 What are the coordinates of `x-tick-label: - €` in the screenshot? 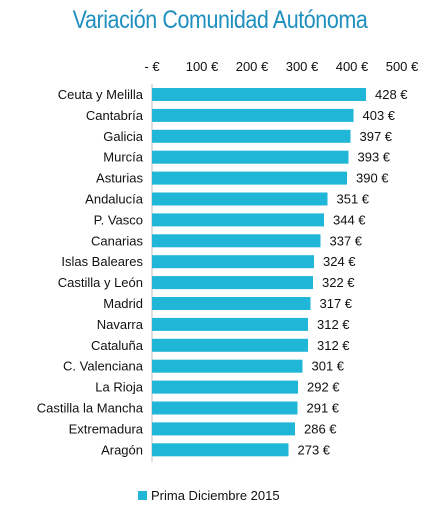 It's located at (152, 66).